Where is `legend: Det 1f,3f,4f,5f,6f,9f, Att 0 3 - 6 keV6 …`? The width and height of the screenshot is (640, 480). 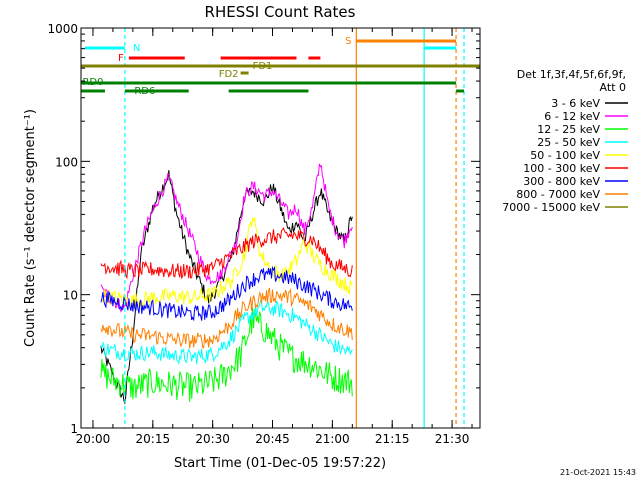
legend: Det 1f,3f,4f,5f,6f,9f, Att 0 3 - 6 keV6 … is located at coordinates (565, 141).